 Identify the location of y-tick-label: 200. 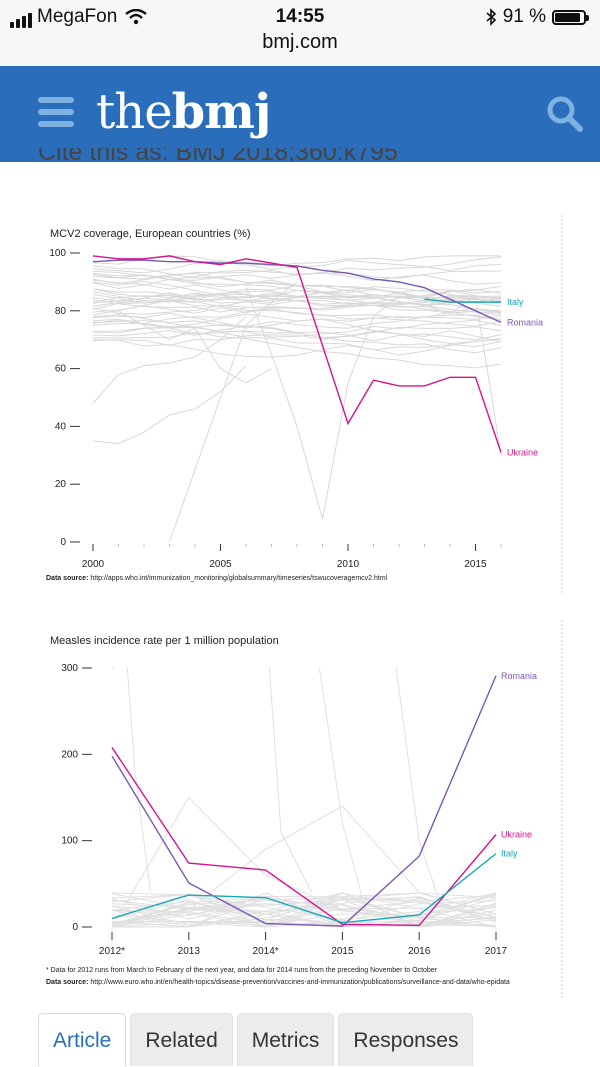
(69, 754).